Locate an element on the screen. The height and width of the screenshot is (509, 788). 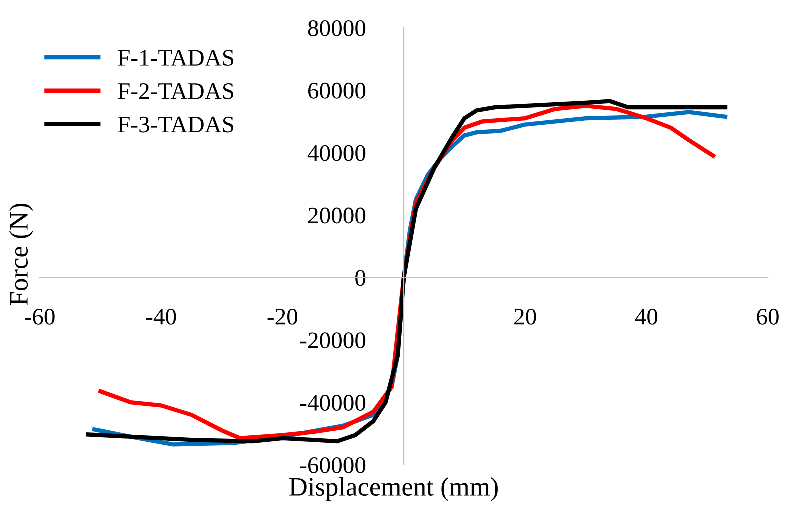
y-tick-label: 0 is located at coordinates (361, 278).